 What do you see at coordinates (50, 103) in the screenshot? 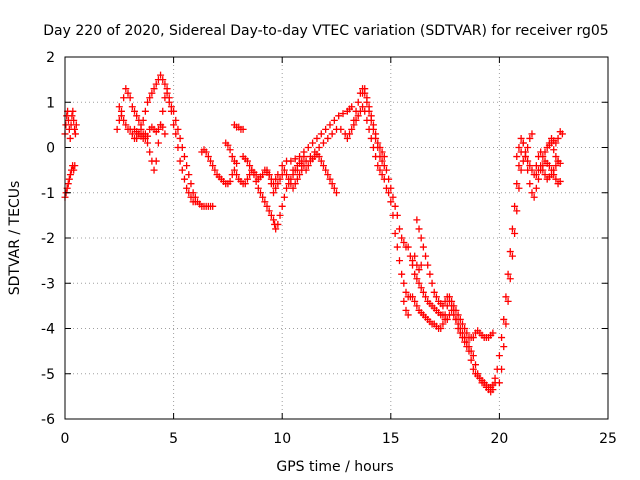
I see `y-tick-label: 1` at bounding box center [50, 103].